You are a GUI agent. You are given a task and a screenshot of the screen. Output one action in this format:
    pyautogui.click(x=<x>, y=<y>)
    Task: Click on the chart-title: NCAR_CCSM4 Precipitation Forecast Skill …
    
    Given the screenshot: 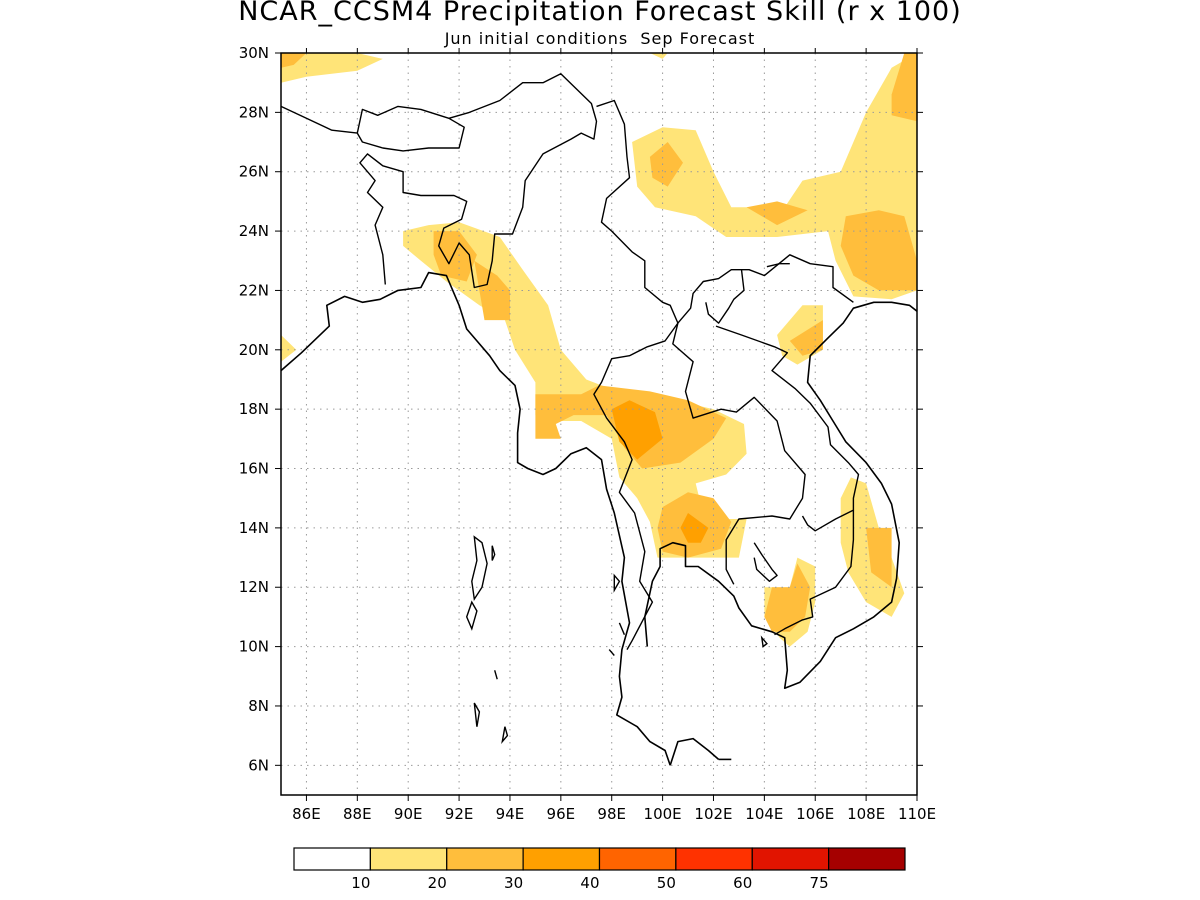 What is the action you would take?
    pyautogui.click(x=600, y=13)
    